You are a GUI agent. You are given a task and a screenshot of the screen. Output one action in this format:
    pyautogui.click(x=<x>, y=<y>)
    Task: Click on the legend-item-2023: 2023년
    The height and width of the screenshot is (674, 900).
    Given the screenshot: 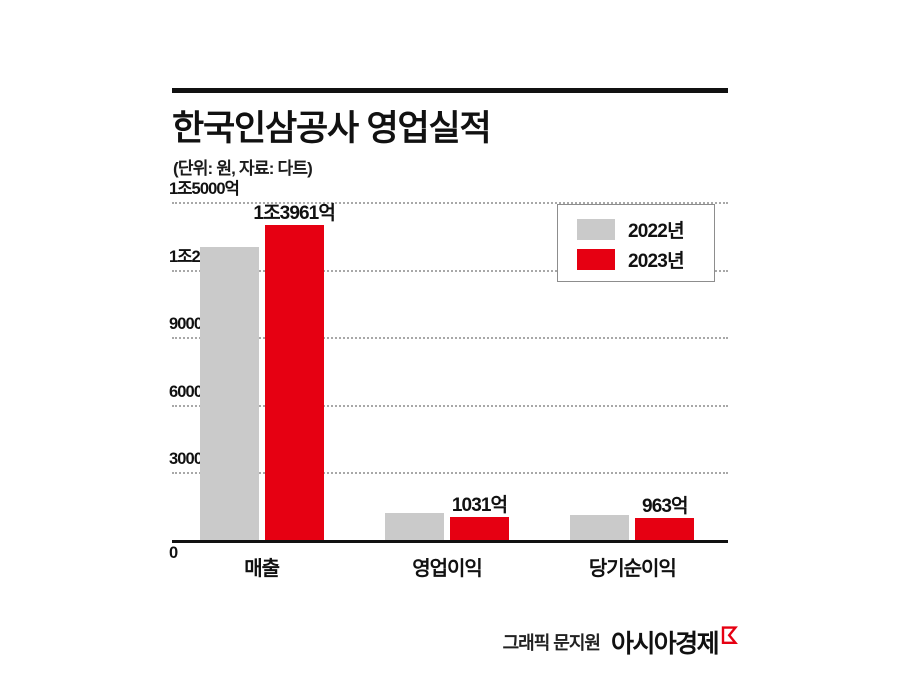 What is the action you would take?
    pyautogui.click(x=645, y=259)
    